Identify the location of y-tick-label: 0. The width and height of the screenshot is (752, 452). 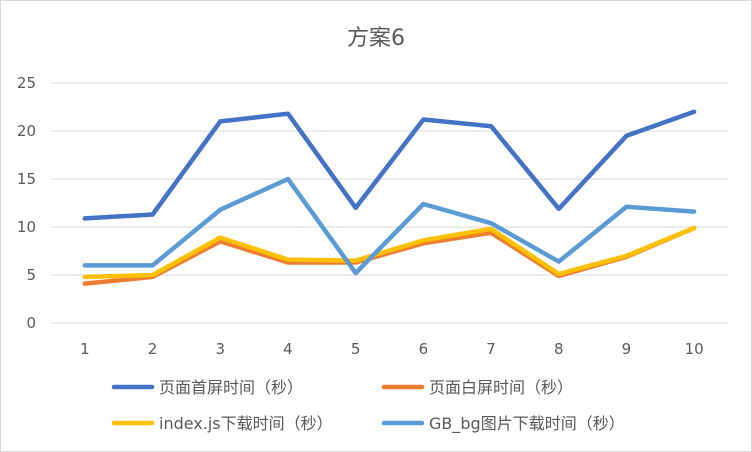
(31, 323).